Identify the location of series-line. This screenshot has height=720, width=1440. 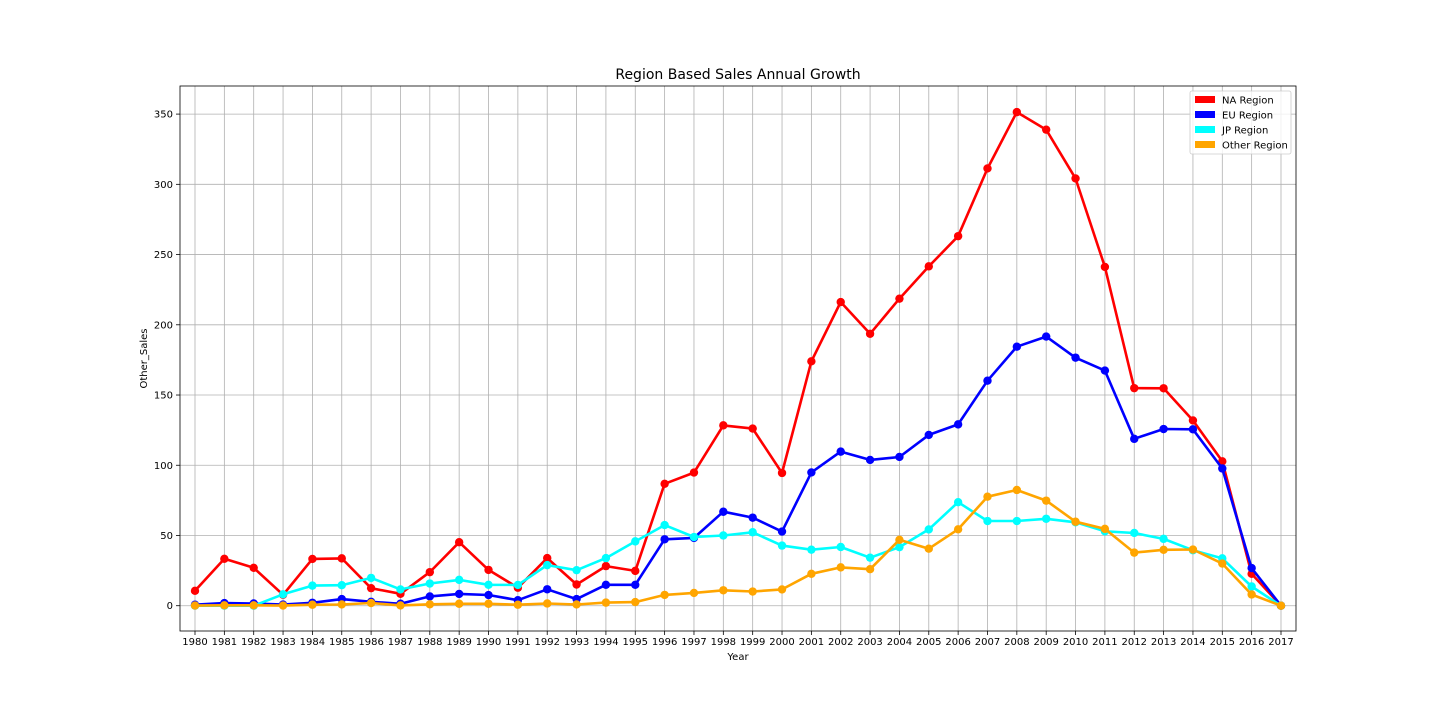
(738, 554).